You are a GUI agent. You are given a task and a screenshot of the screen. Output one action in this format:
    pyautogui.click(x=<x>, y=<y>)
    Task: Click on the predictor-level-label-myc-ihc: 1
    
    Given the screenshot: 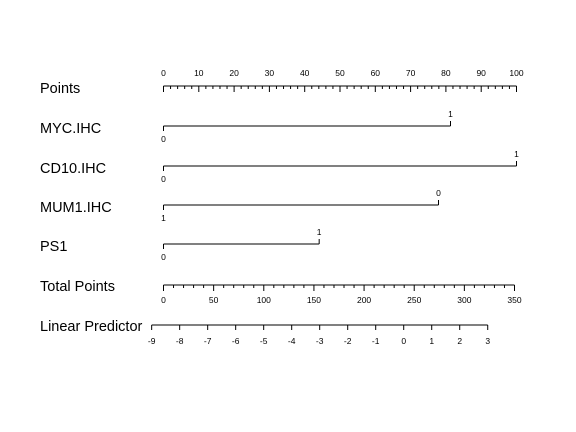 What is the action you would take?
    pyautogui.click(x=450, y=114)
    